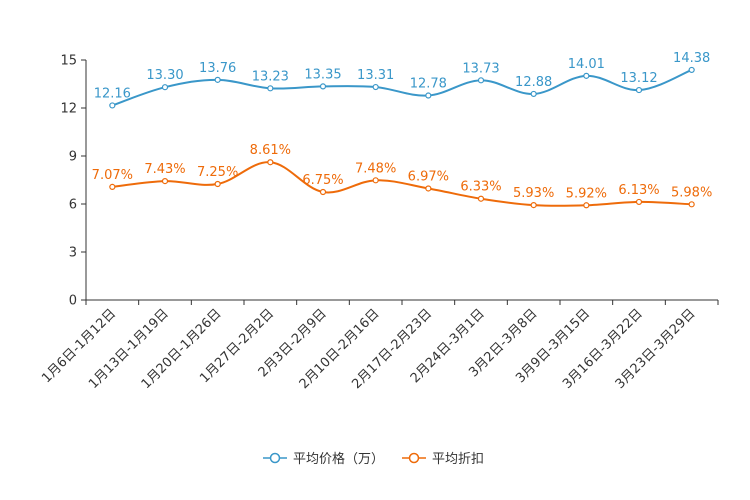 Image resolution: width=750 pixels, height=500 pixels. What do you see at coordinates (428, 176) in the screenshot?
I see `series-2-data-label: 6.97%` at bounding box center [428, 176].